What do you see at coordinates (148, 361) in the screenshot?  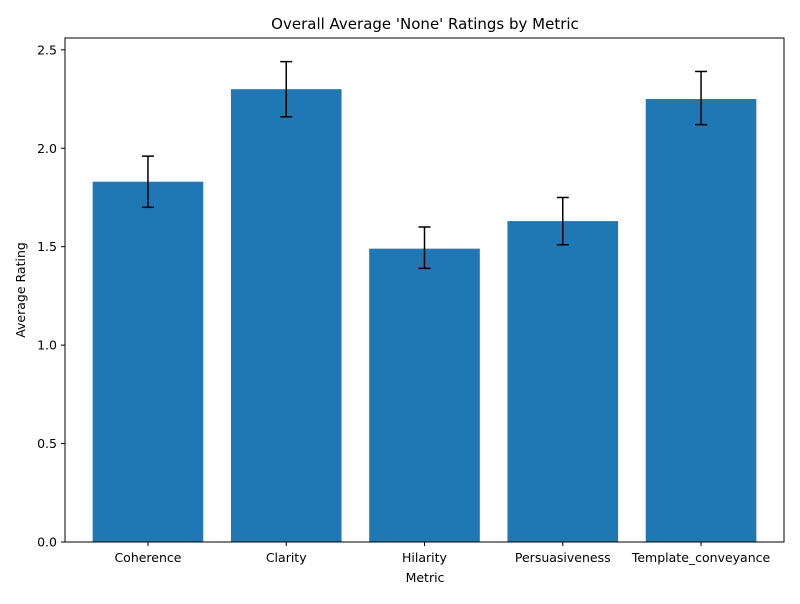 I see `bar-coherence` at bounding box center [148, 361].